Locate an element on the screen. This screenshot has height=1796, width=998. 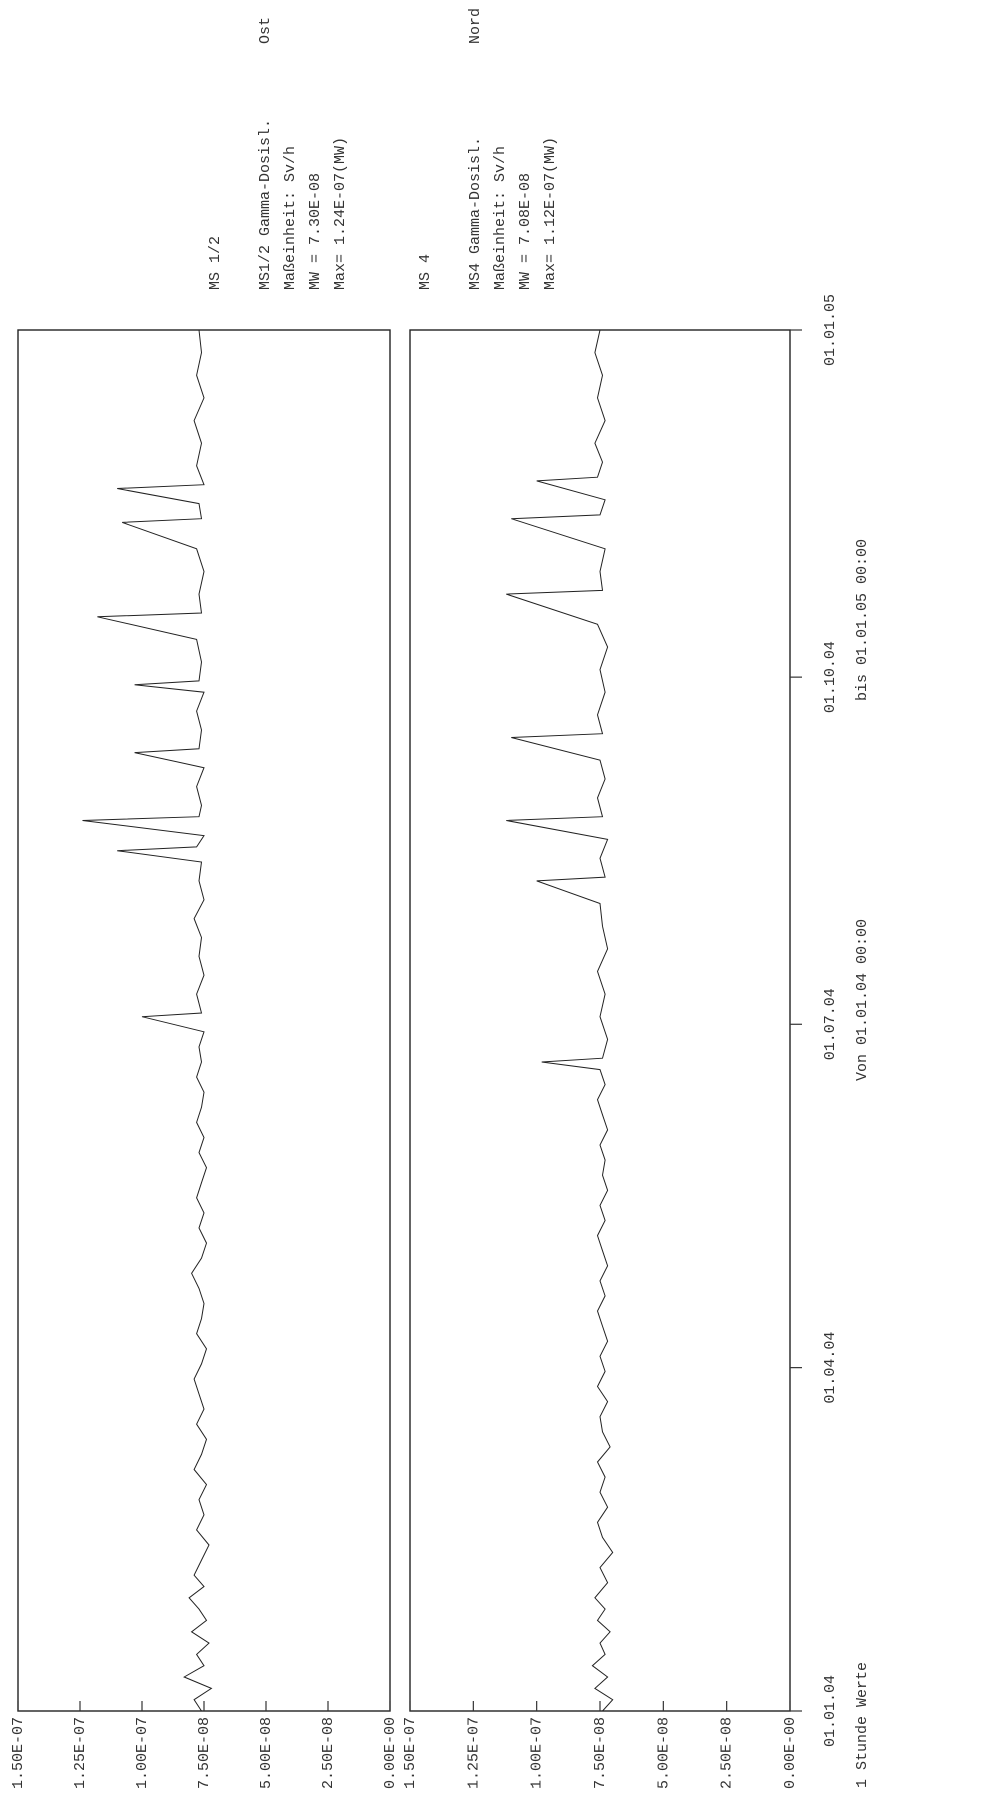
chart-subtitle: MS4 Gamma-Dosisl. is located at coordinates (475, 213).